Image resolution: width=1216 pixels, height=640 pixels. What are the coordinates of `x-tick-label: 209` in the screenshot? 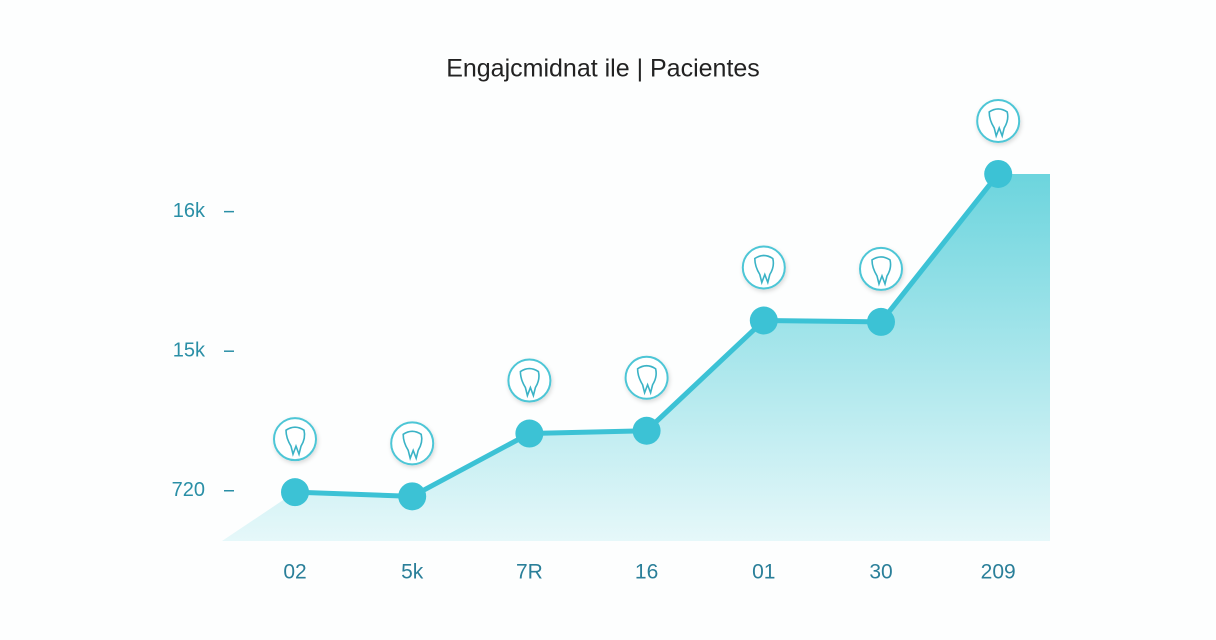 It's located at (998, 572).